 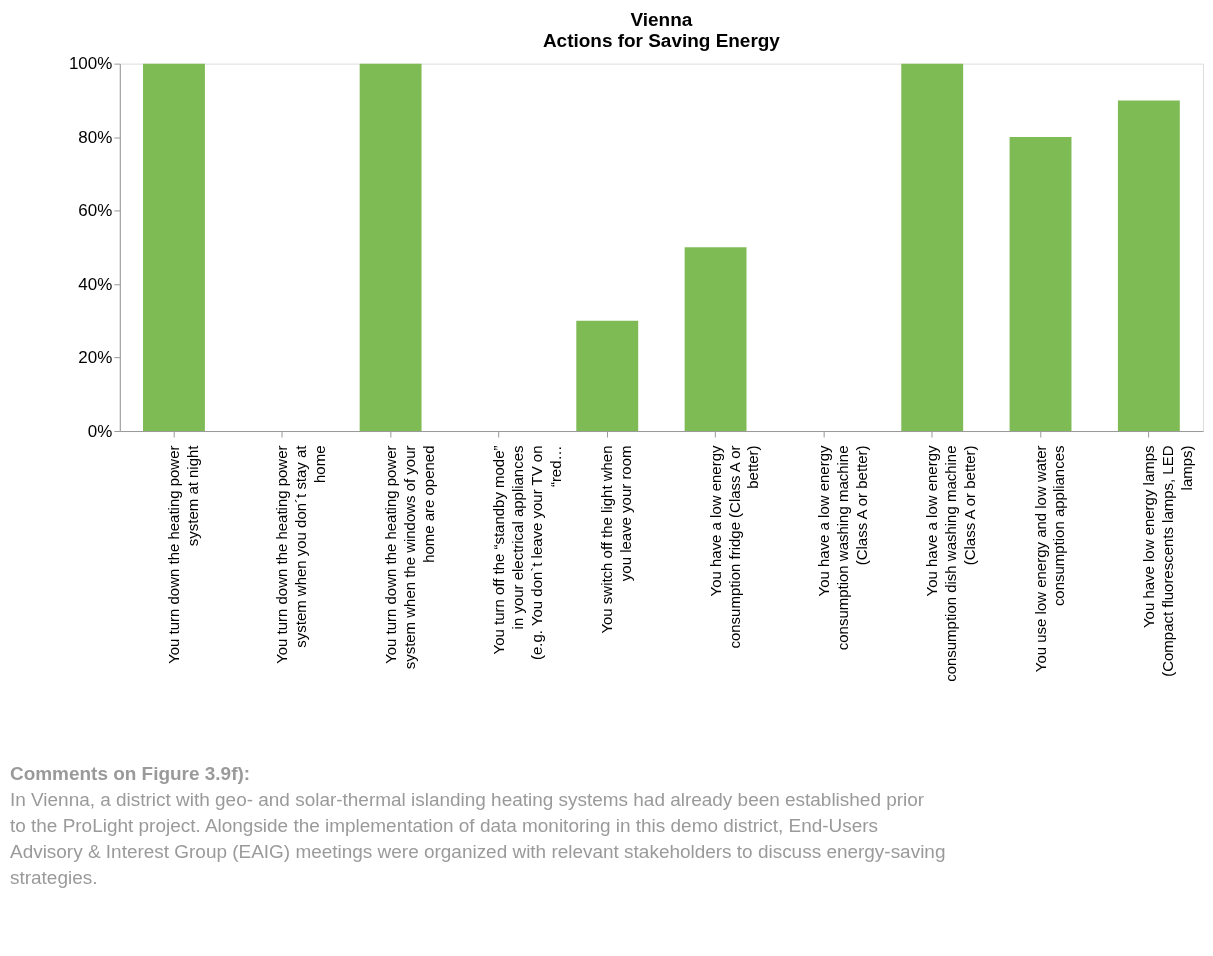 What do you see at coordinates (182, 554) in the screenshot?
I see `x-tick-label: You turn down the heating power system at night` at bounding box center [182, 554].